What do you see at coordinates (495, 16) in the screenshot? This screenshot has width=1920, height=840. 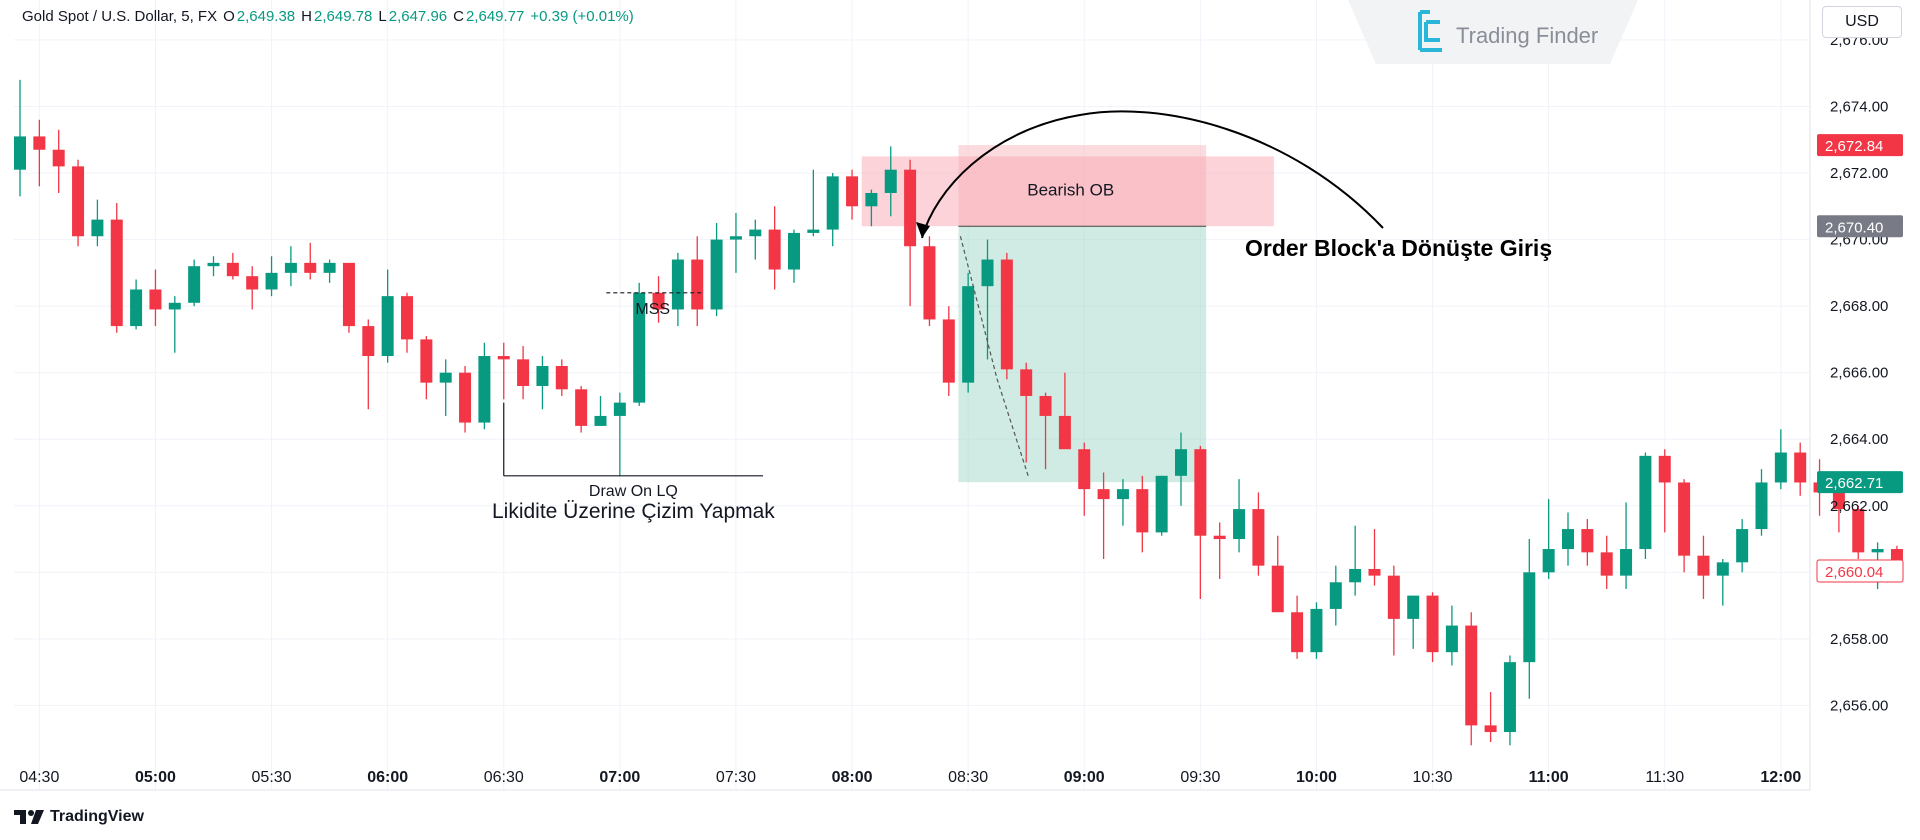 I see `close-value: 2,649.77` at bounding box center [495, 16].